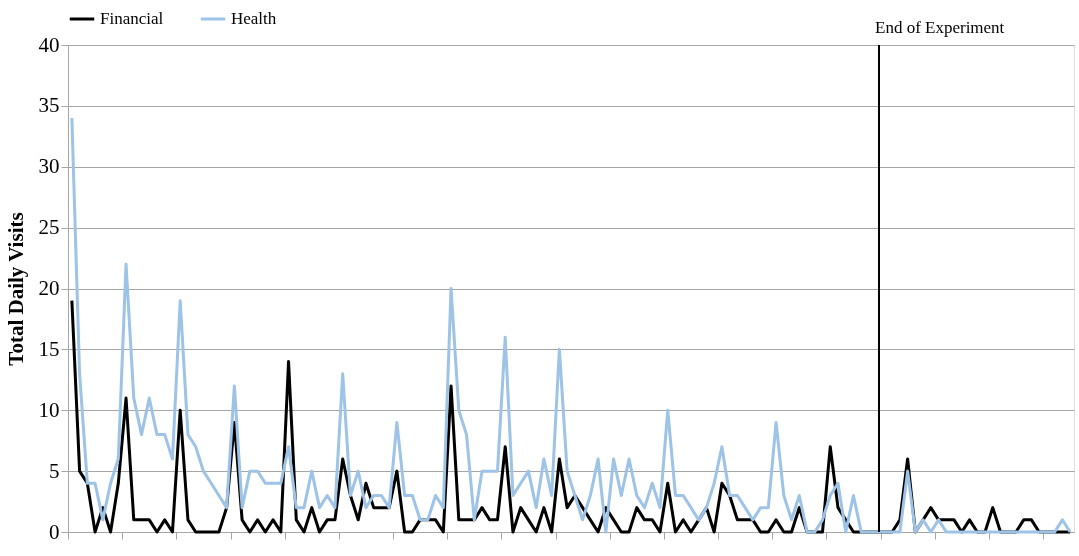  What do you see at coordinates (49, 409) in the screenshot?
I see `y-tick-label: 10` at bounding box center [49, 409].